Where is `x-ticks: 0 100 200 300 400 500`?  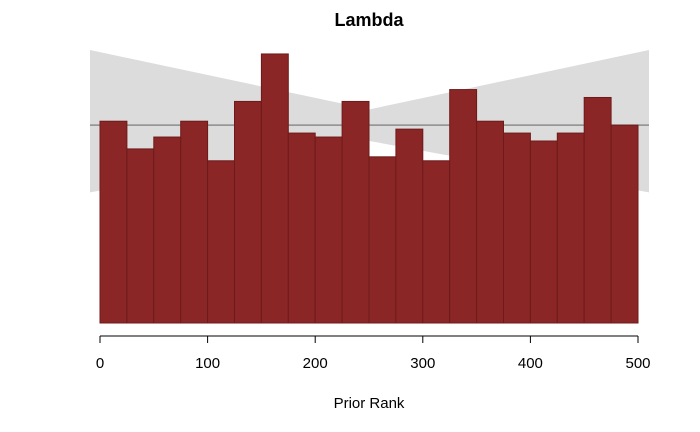
x-ticks: 0 100 200 300 400 500 is located at coordinates (373, 354).